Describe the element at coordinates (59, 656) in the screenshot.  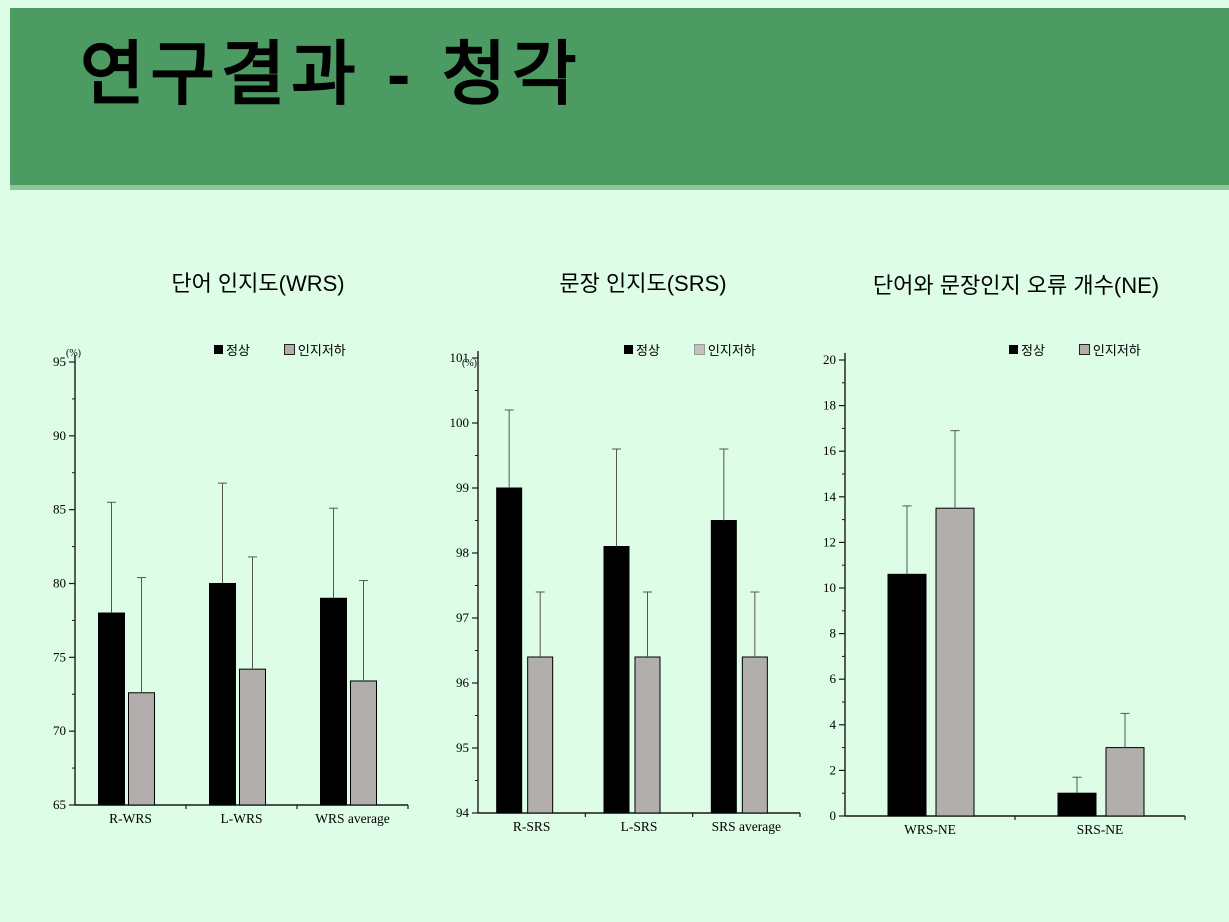
I see `y-tick-label: 75` at that location.